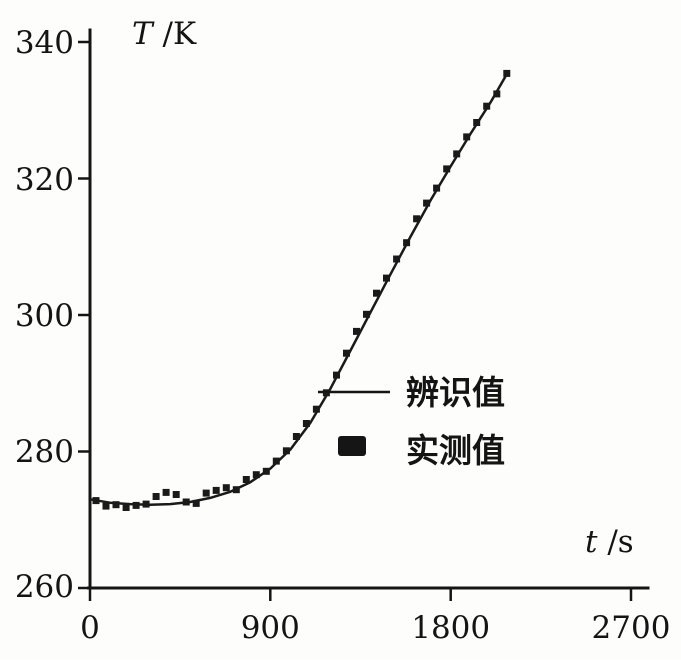 Image resolution: width=681 pixels, height=665 pixels. I want to click on ytick-label-300: 300, so click(44, 316).